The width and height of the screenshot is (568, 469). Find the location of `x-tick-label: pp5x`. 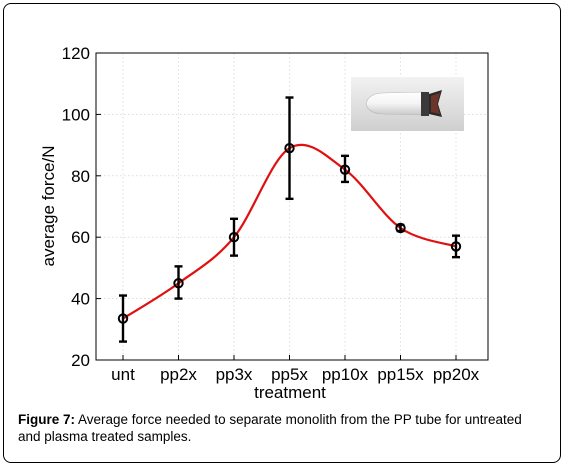

x-tick-label: pp5x is located at coordinates (289, 374).